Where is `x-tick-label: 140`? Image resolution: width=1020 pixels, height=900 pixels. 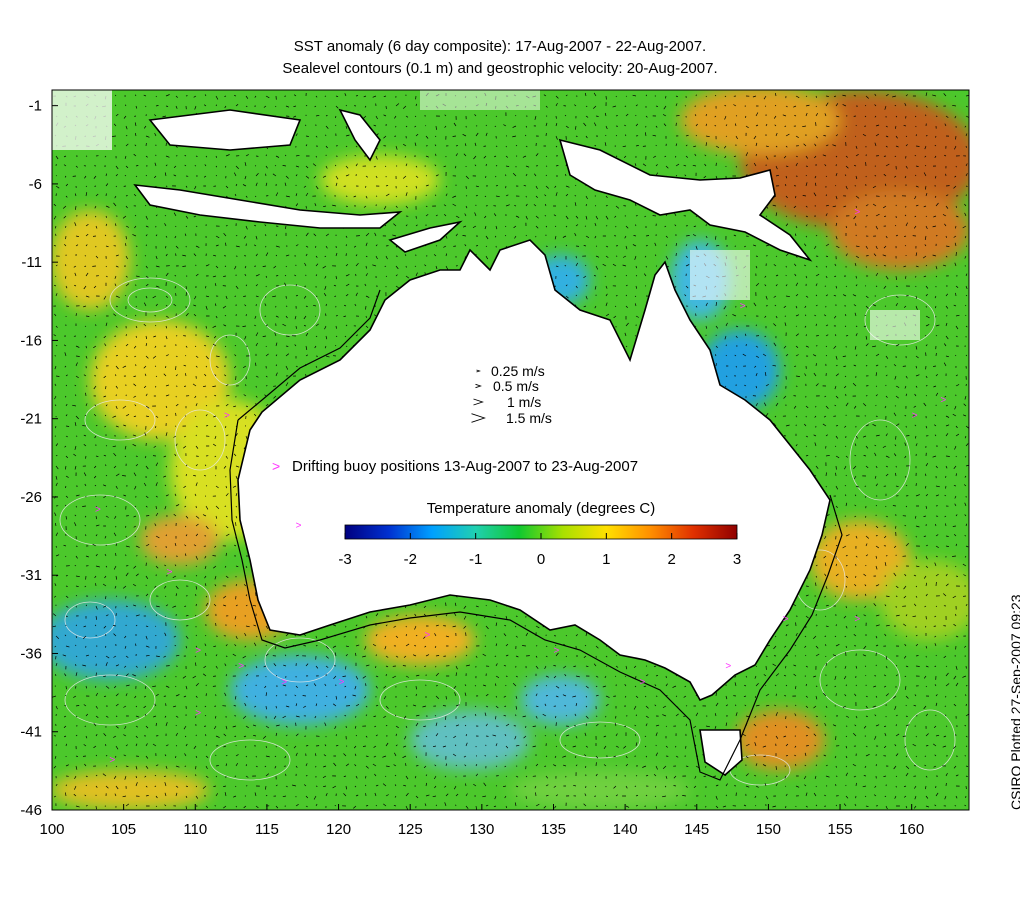
x-tick-label: 140 is located at coordinates (625, 829).